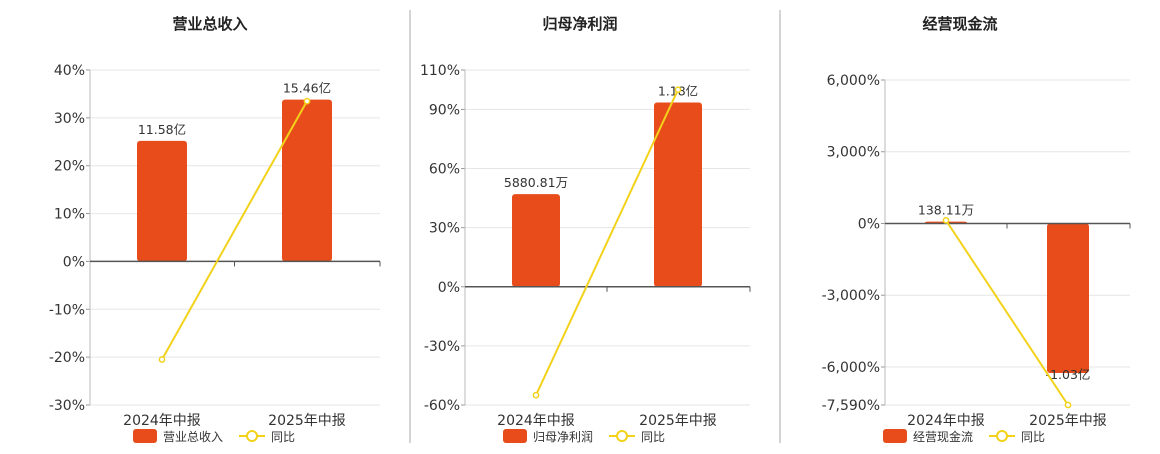 The image size is (1160, 454). What do you see at coordinates (193, 437) in the screenshot?
I see `legend-bar-label: 营业总收入` at bounding box center [193, 437].